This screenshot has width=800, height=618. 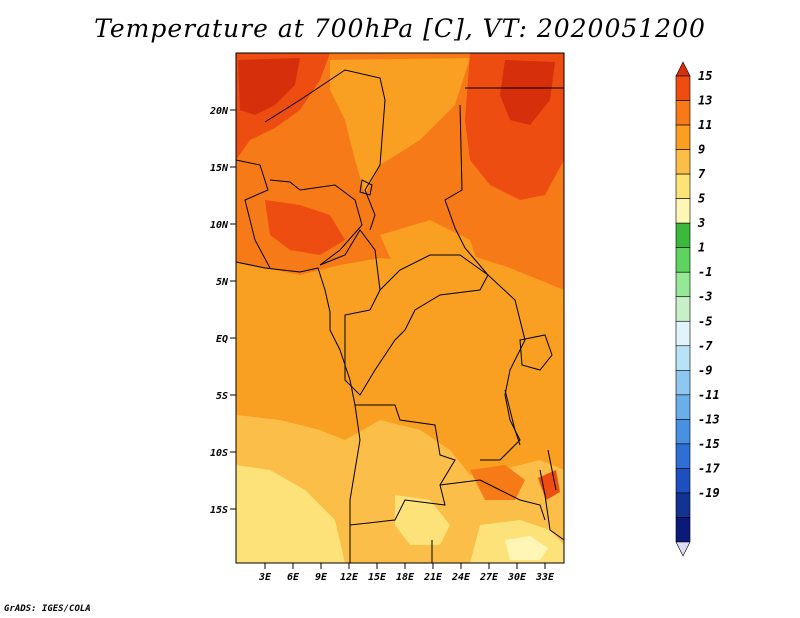 What do you see at coordinates (705, 370) in the screenshot?
I see `colorbar-label: -9` at bounding box center [705, 370].